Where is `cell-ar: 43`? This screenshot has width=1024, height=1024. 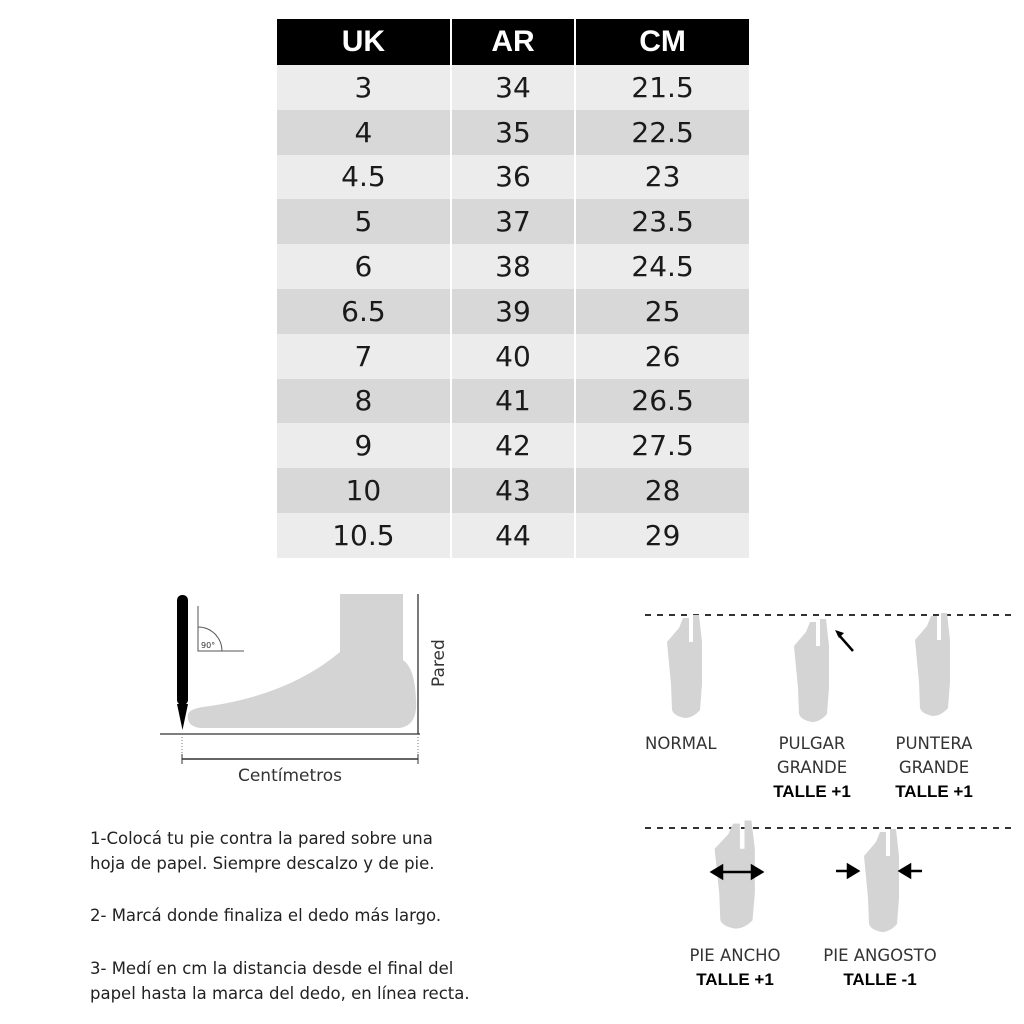 cell-ar: 43 is located at coordinates (512, 490).